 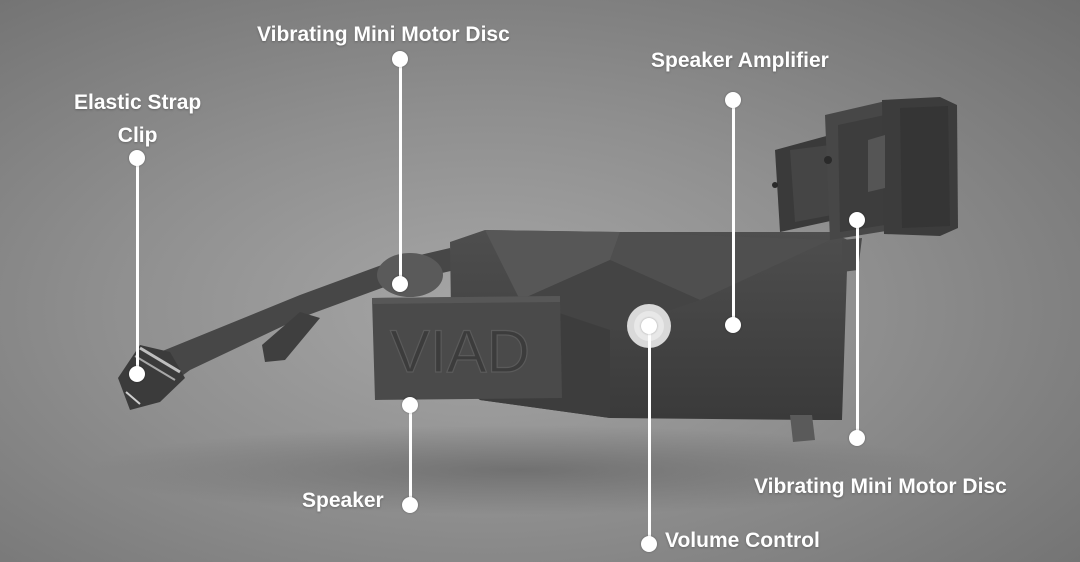 What do you see at coordinates (291, 337) in the screenshot?
I see `inner-arm` at bounding box center [291, 337].